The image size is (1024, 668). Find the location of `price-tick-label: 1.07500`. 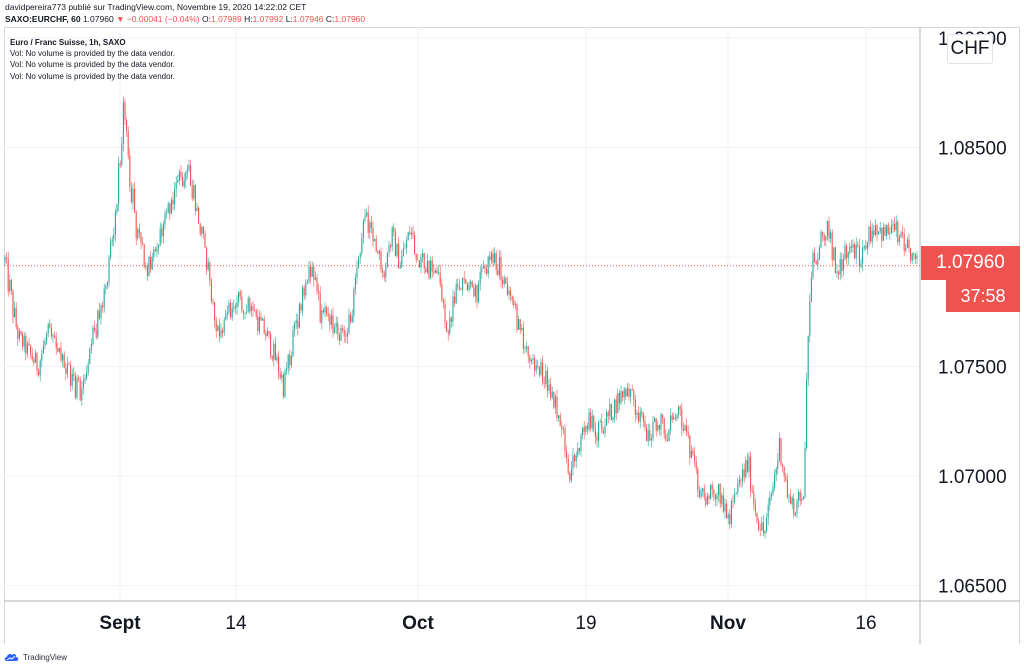

price-tick-label: 1.07500 is located at coordinates (972, 368).